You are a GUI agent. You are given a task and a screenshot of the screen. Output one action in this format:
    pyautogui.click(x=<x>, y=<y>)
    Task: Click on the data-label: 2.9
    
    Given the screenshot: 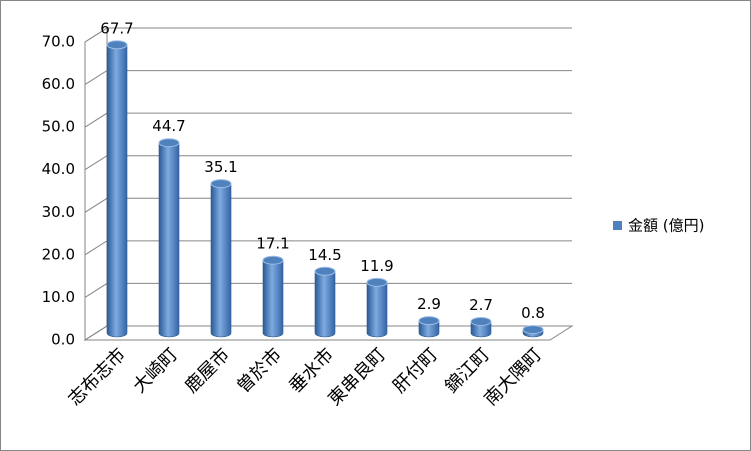 What is the action you would take?
    pyautogui.click(x=429, y=304)
    